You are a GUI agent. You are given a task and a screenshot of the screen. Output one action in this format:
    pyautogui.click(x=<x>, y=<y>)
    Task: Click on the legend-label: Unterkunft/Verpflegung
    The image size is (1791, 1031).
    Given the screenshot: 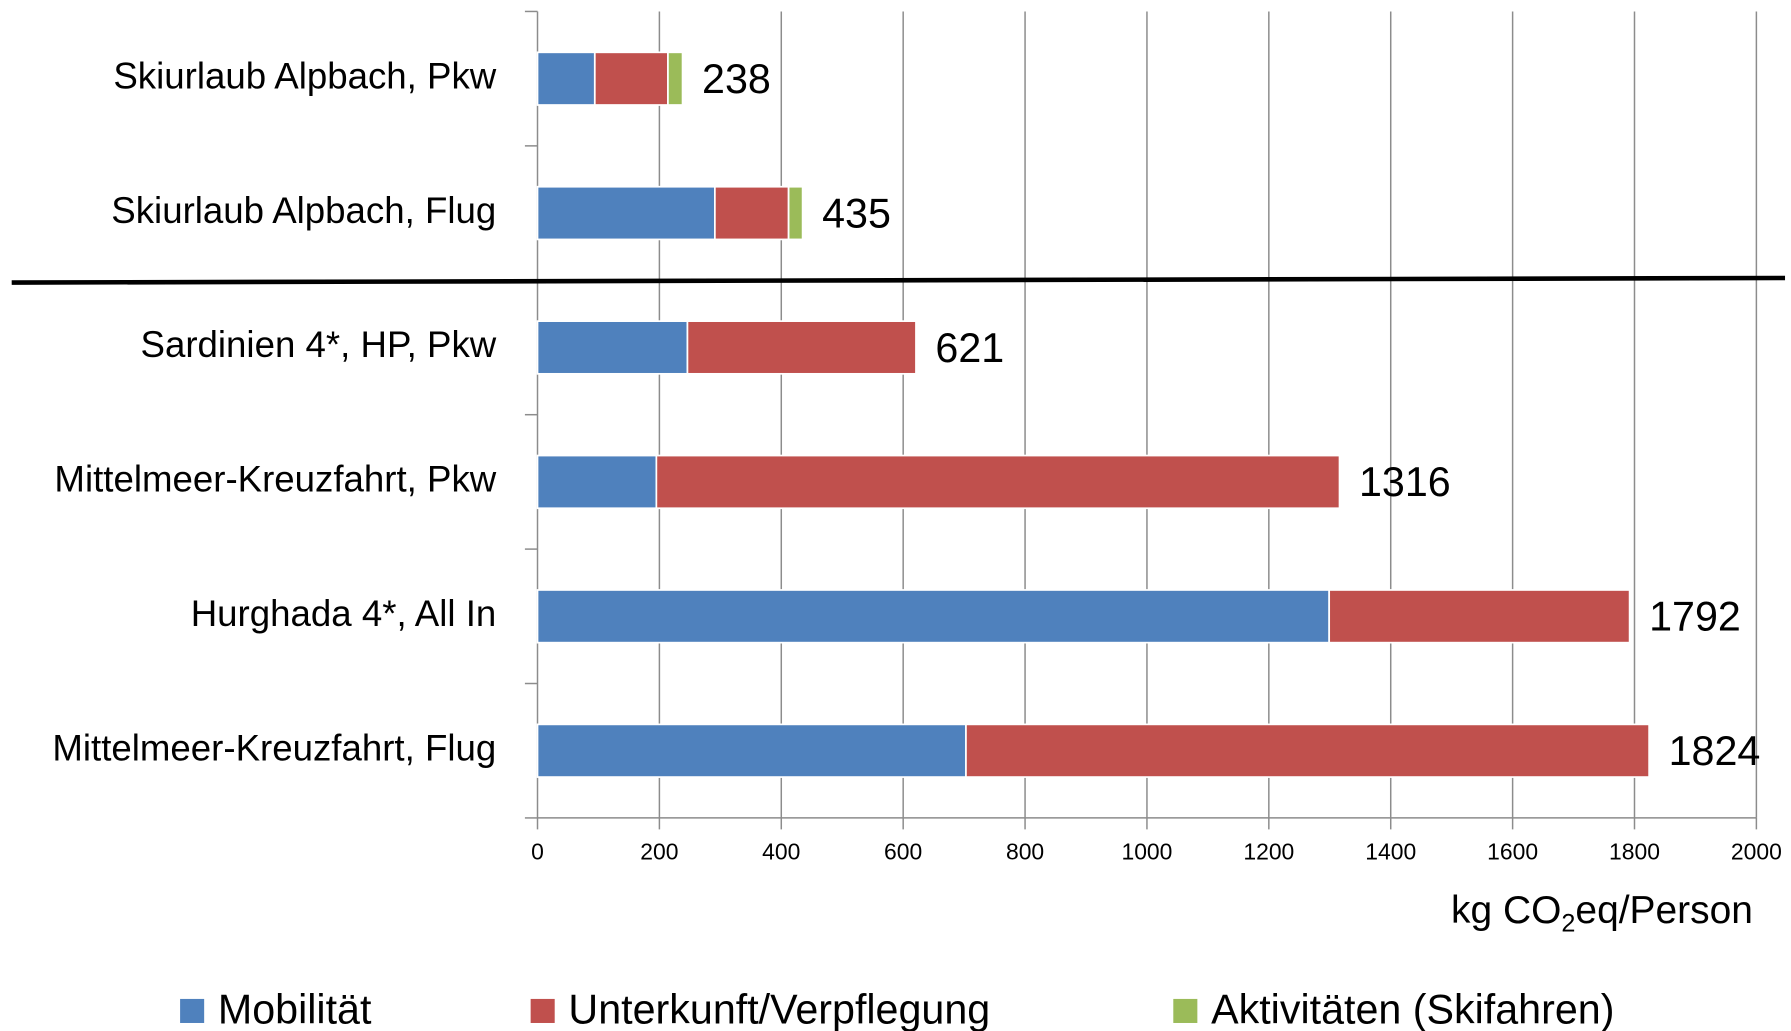 What is the action you would take?
    pyautogui.click(x=779, y=1009)
    